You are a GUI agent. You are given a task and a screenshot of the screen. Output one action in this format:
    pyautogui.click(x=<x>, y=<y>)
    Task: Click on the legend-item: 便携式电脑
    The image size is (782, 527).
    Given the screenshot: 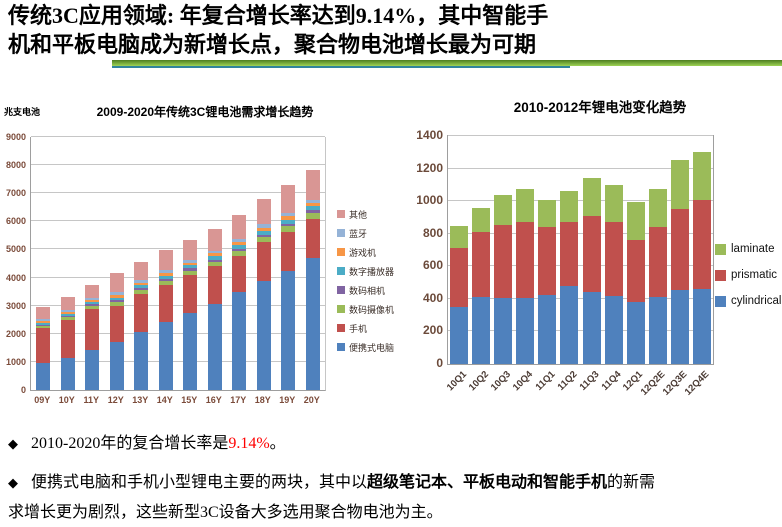 What is the action you would take?
    pyautogui.click(x=366, y=347)
    